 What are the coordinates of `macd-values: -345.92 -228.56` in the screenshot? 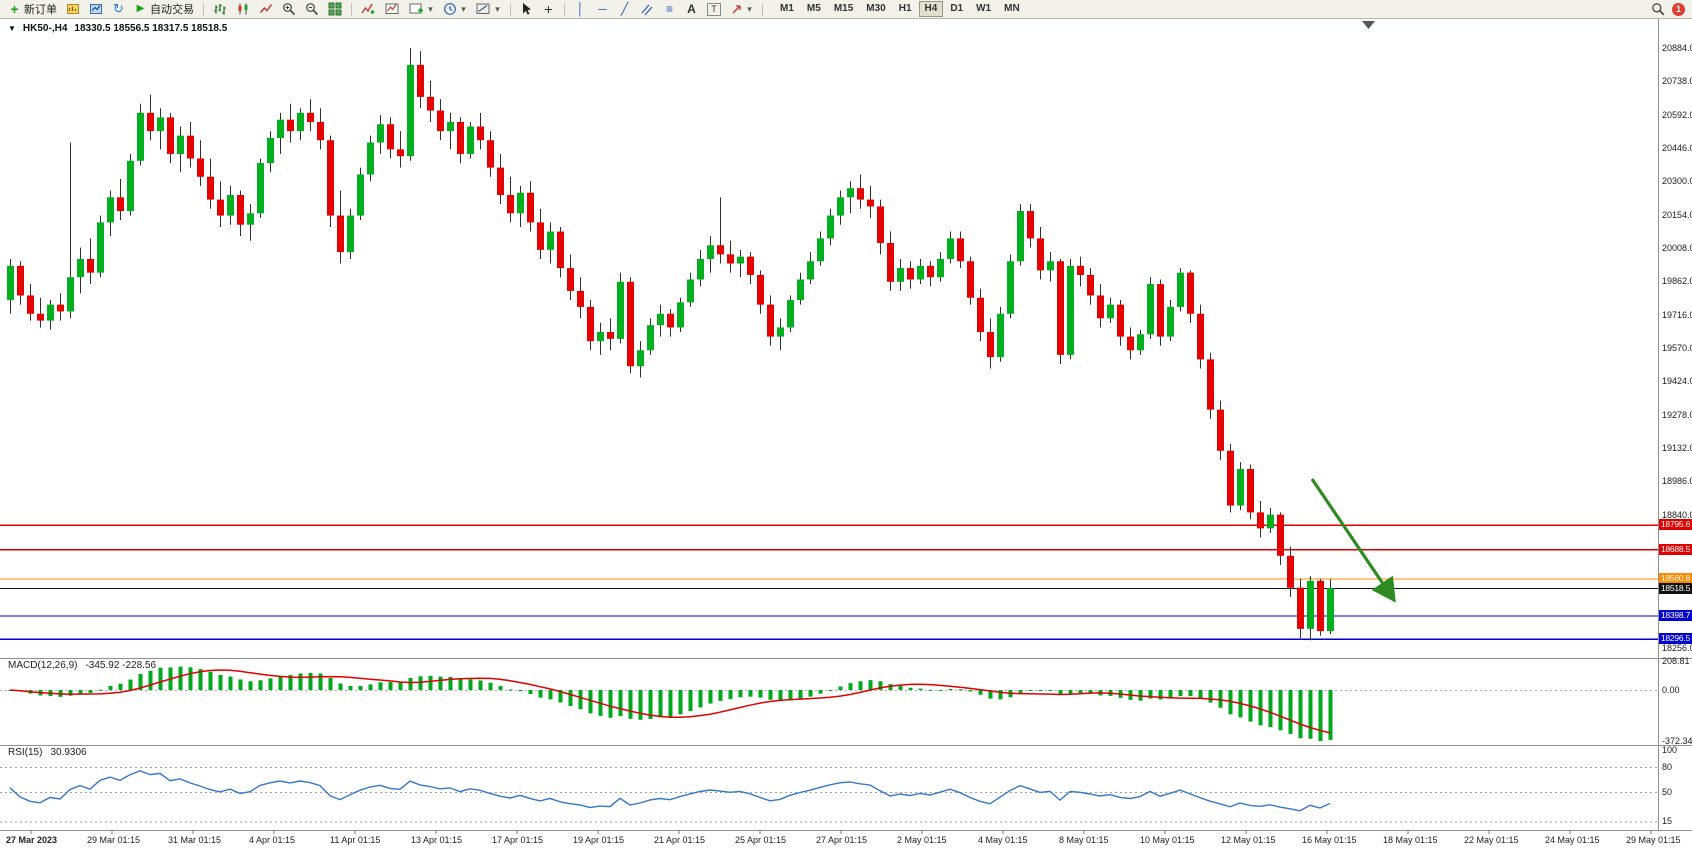 It's located at (121, 665).